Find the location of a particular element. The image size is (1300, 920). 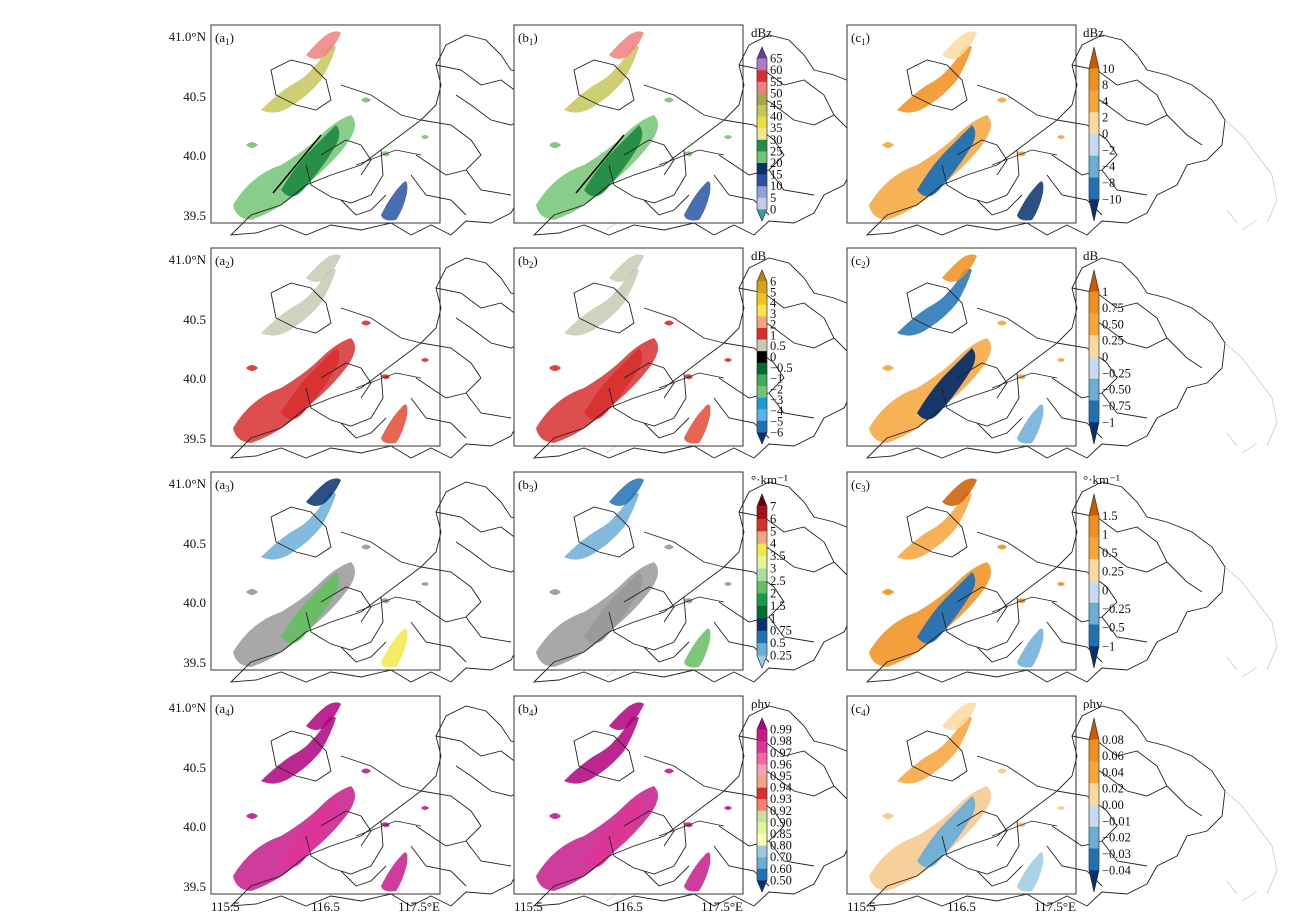

colorbar-tick-label: −2 is located at coordinates (1108, 150).